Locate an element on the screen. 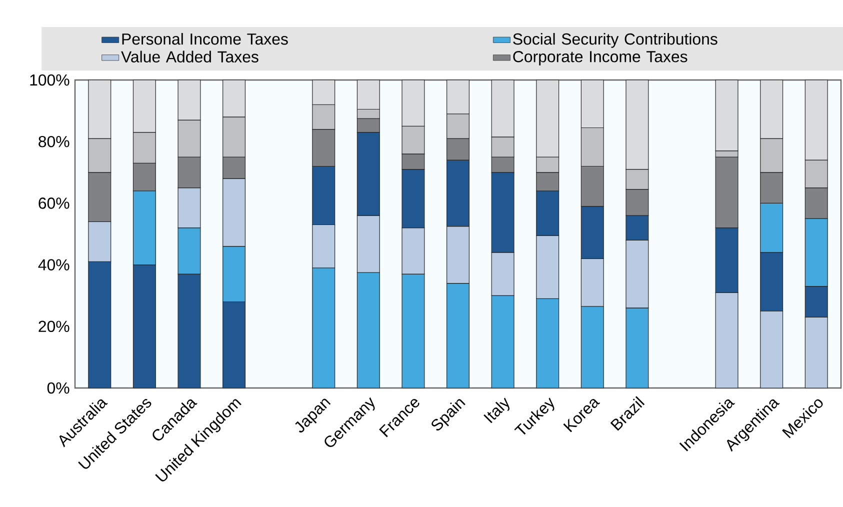  legend-label: Value Added Taxes is located at coordinates (189, 56).